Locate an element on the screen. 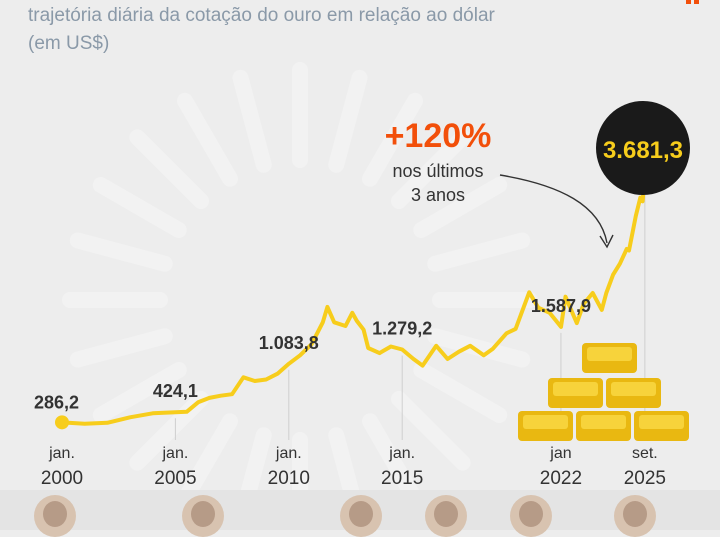  highlight-percent: +120% is located at coordinates (438, 136).